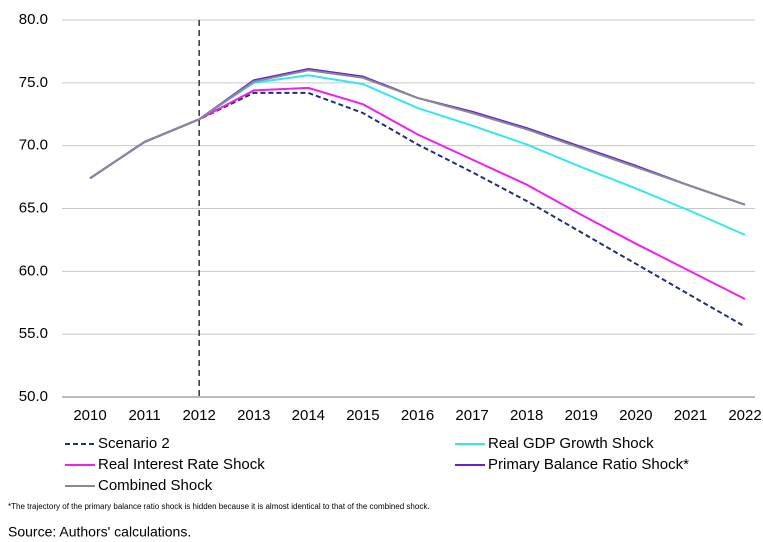  I want to click on source: Source: Authors' calculations., so click(99, 532).